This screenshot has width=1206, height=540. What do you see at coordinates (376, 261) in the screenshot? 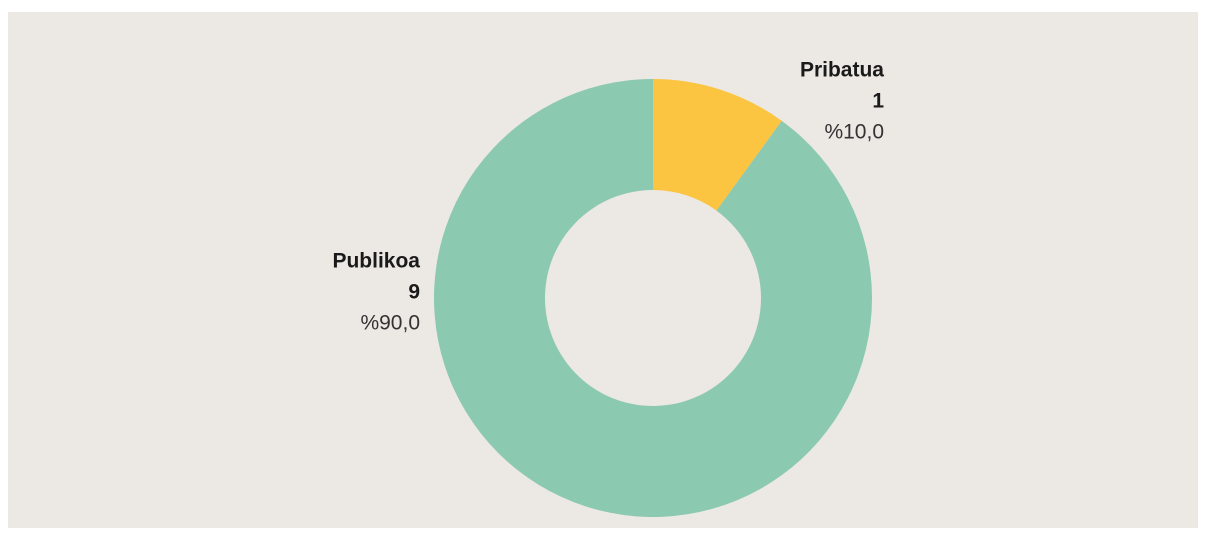
I see `slice-label: Publikoa` at bounding box center [376, 261].